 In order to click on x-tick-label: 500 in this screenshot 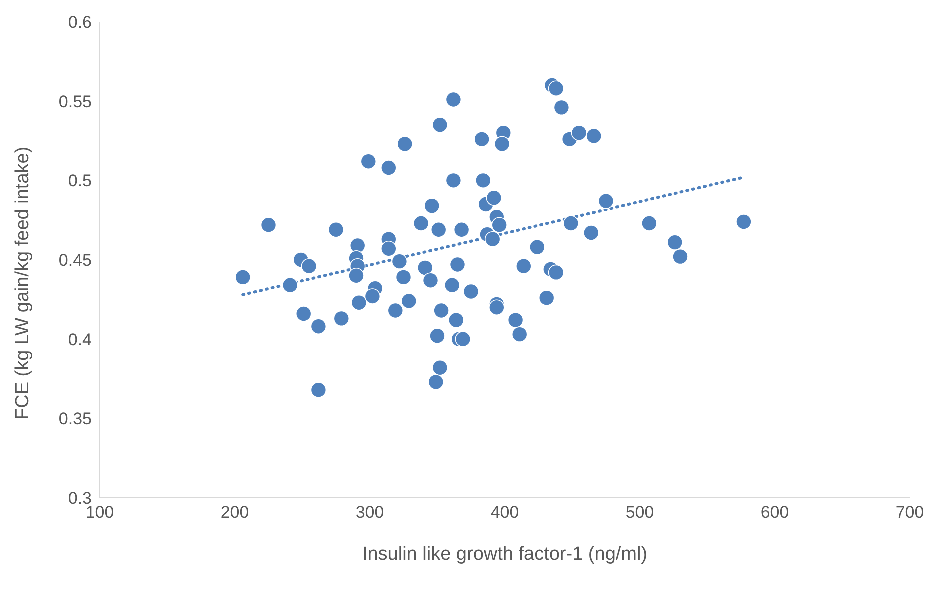, I will do `click(640, 512)`.